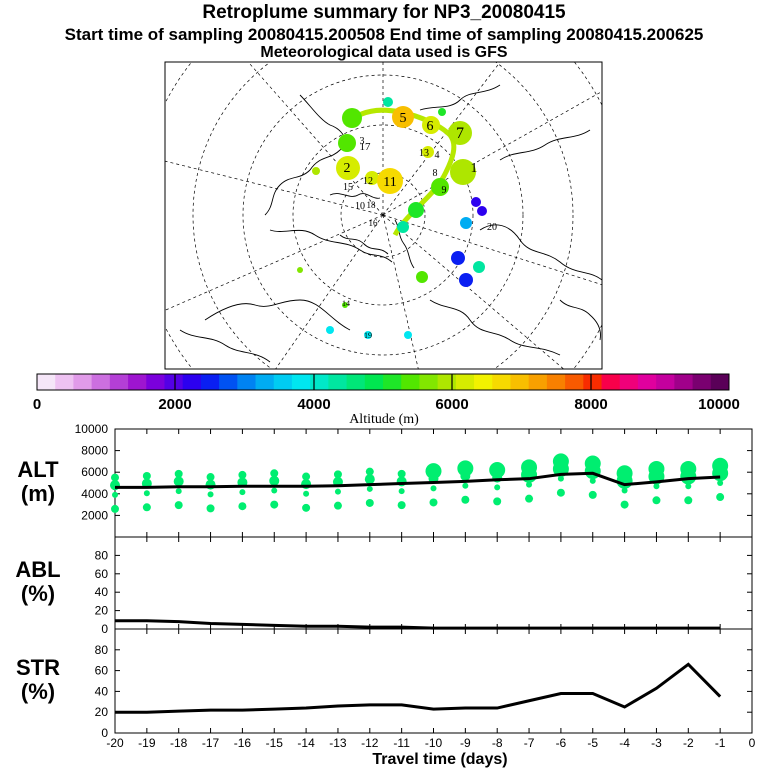  I want to click on colorbar-tick: 4000, so click(313, 404).